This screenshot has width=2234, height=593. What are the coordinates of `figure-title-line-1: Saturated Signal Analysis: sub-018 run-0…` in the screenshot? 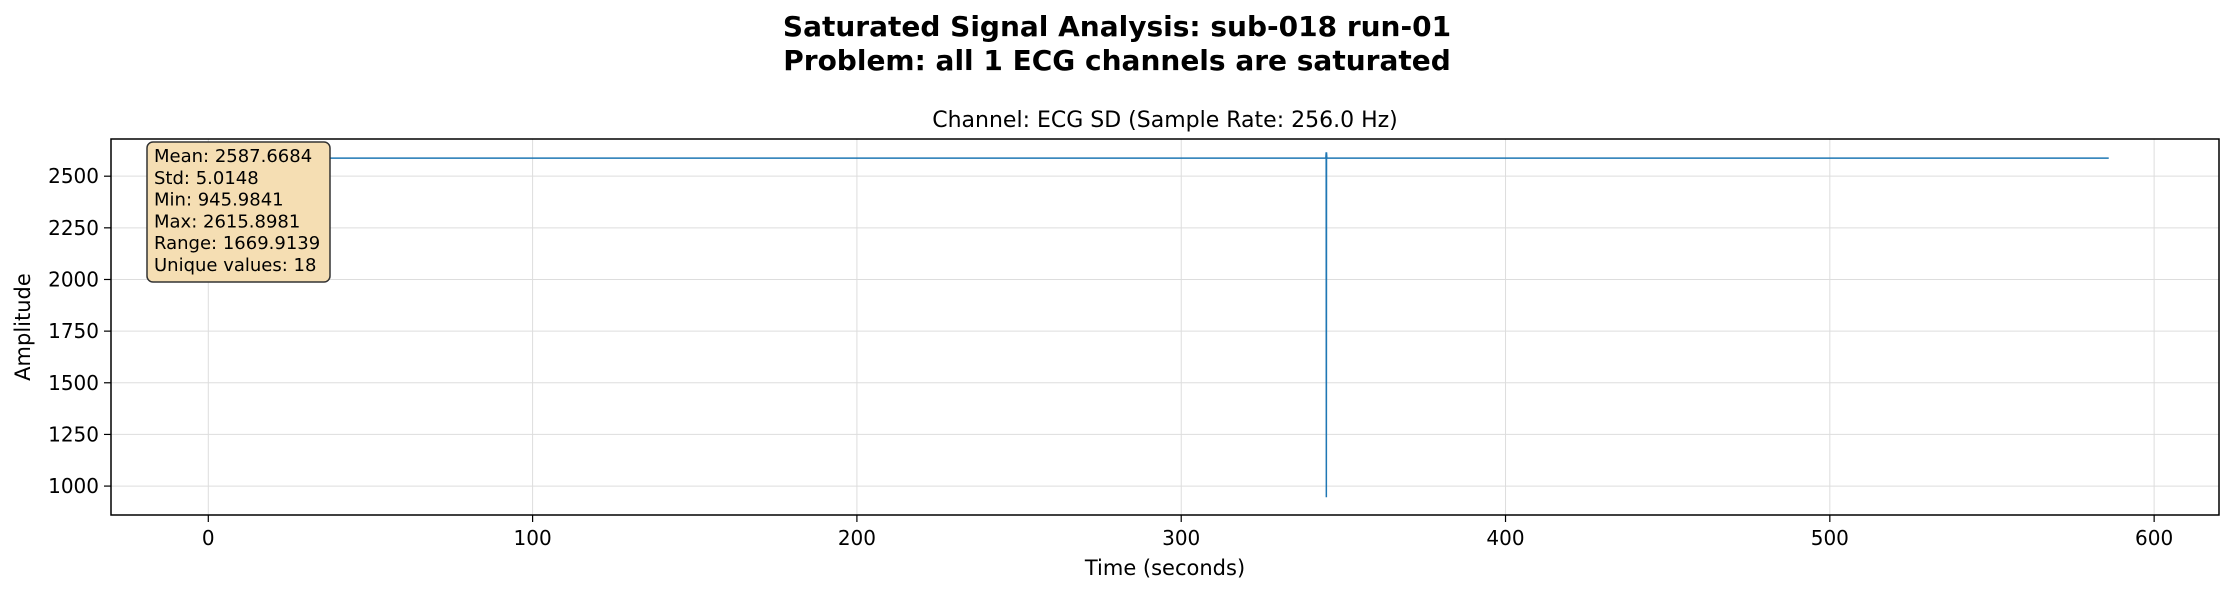 It's located at (1117, 26).